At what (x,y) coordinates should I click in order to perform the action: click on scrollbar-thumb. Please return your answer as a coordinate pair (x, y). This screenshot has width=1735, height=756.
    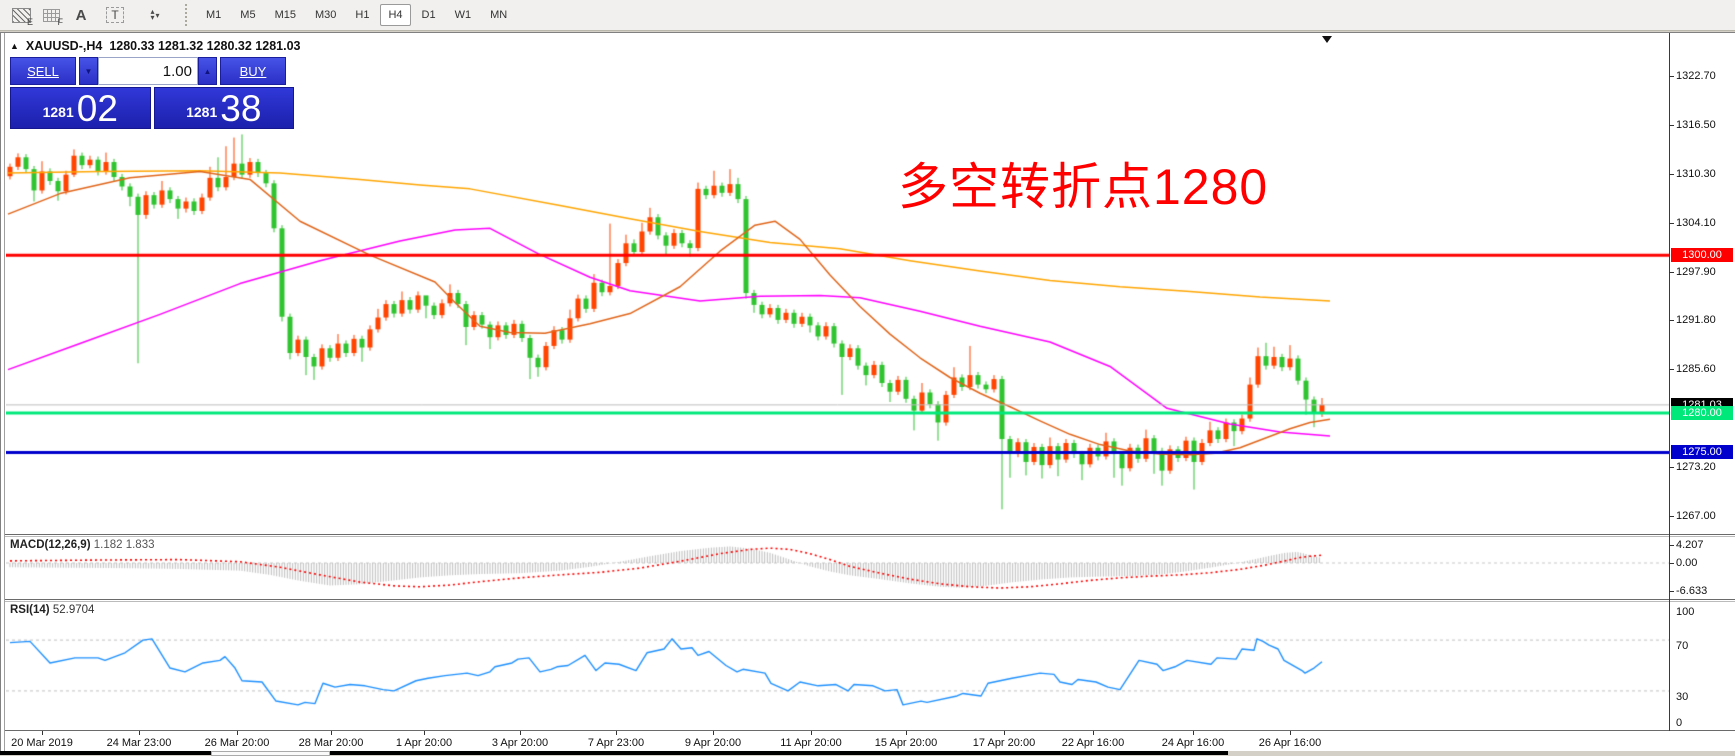
    Looking at the image, I should click on (270, 753).